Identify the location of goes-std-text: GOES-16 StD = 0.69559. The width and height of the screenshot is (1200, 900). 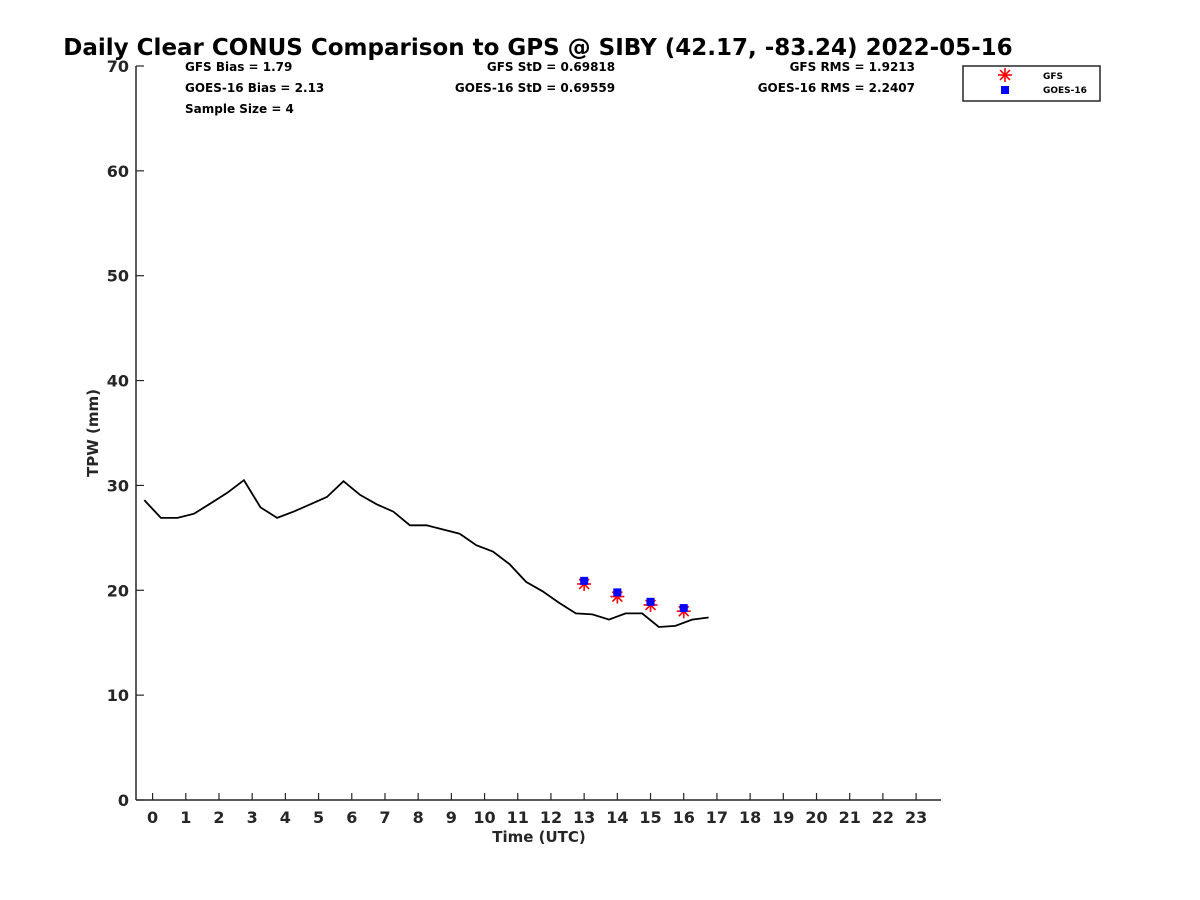
(535, 88).